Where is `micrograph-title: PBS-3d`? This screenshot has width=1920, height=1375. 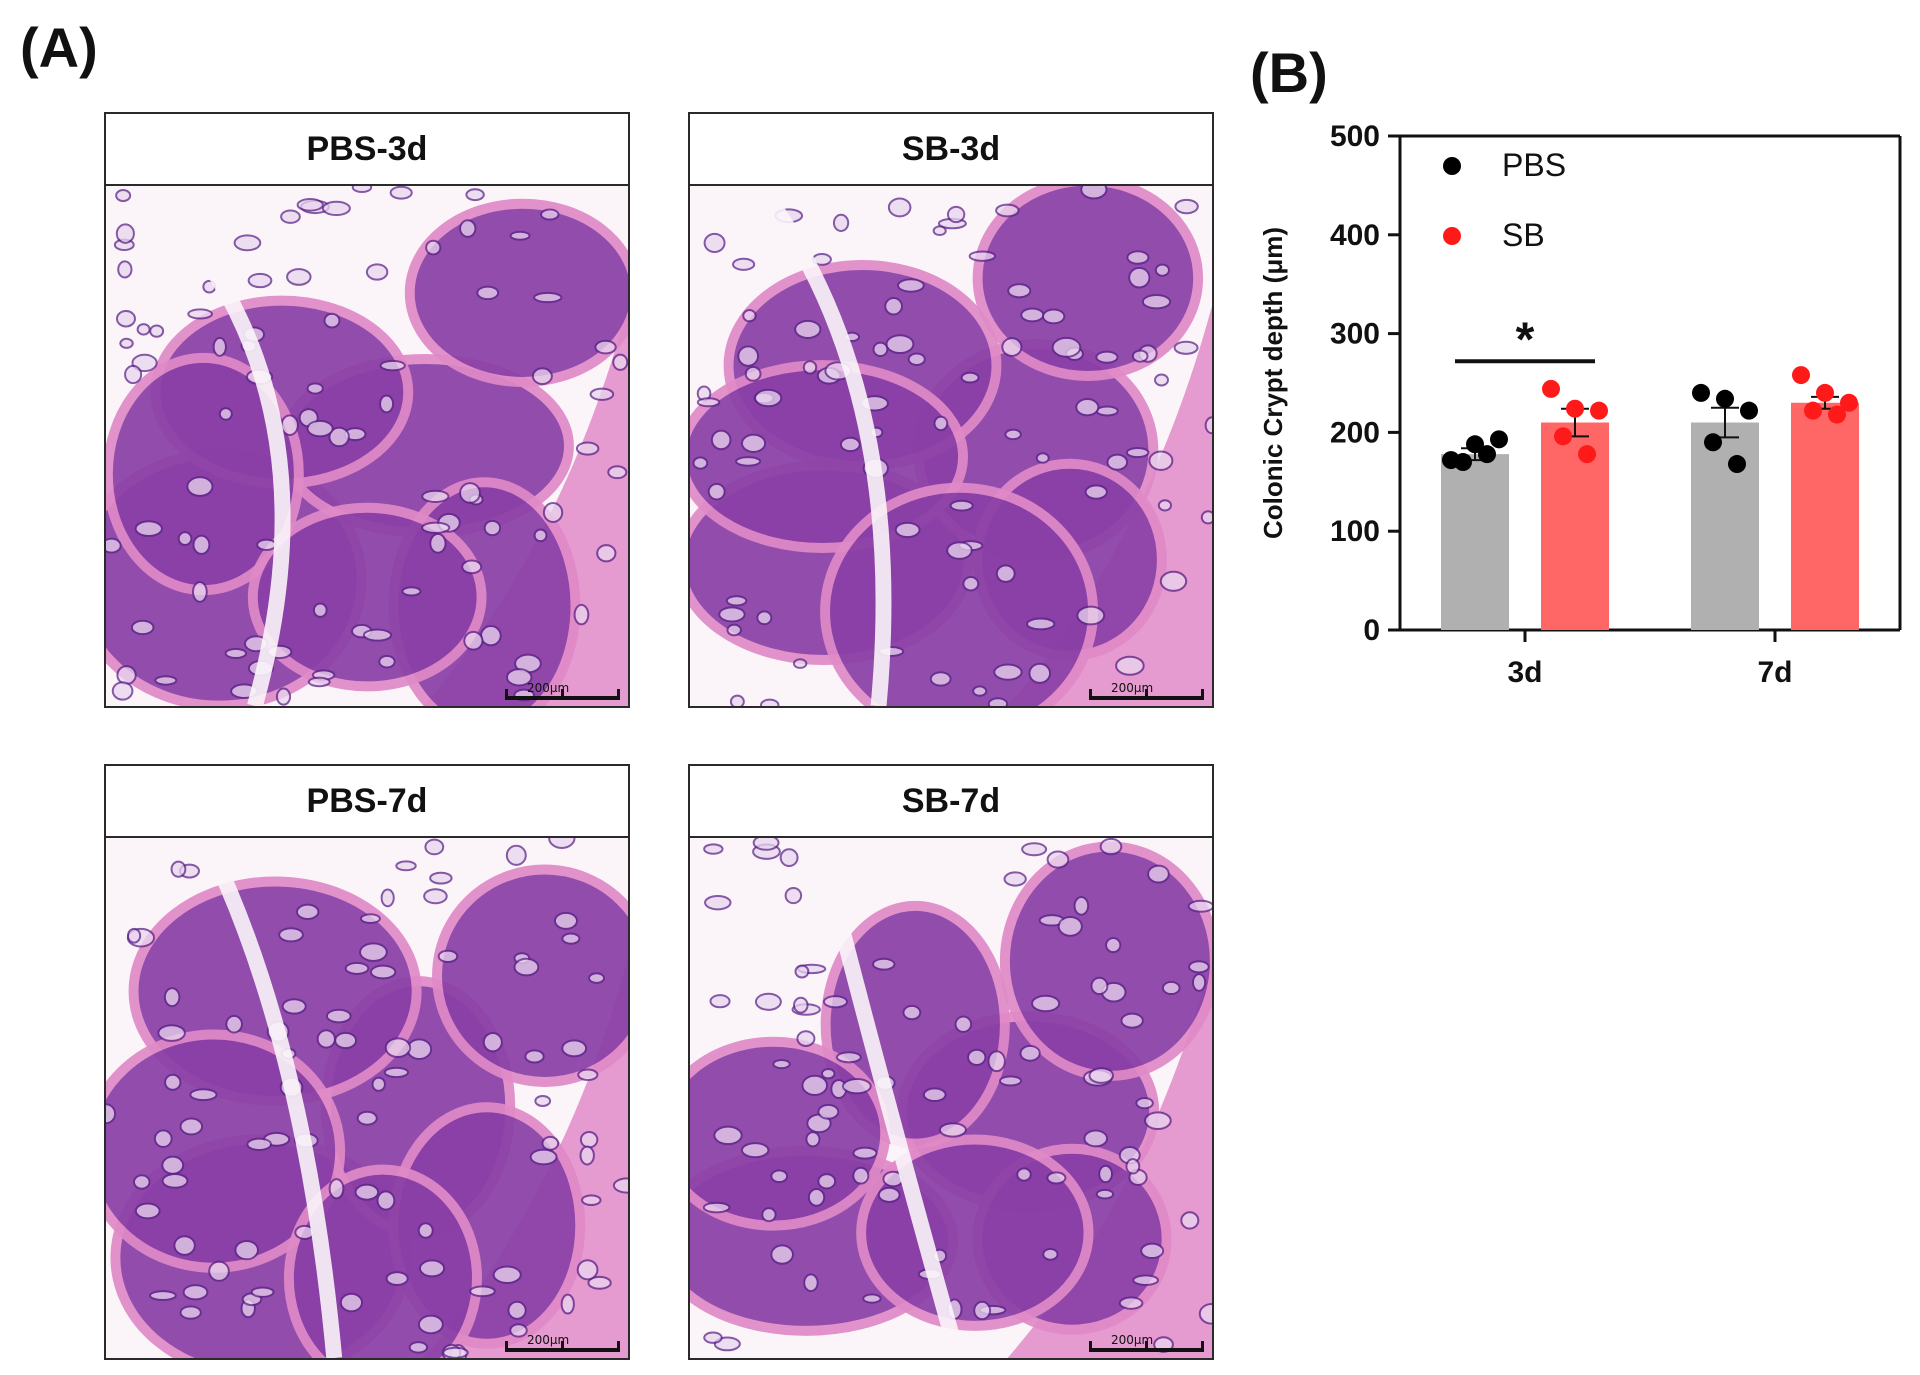 micrograph-title: PBS-3d is located at coordinates (367, 150).